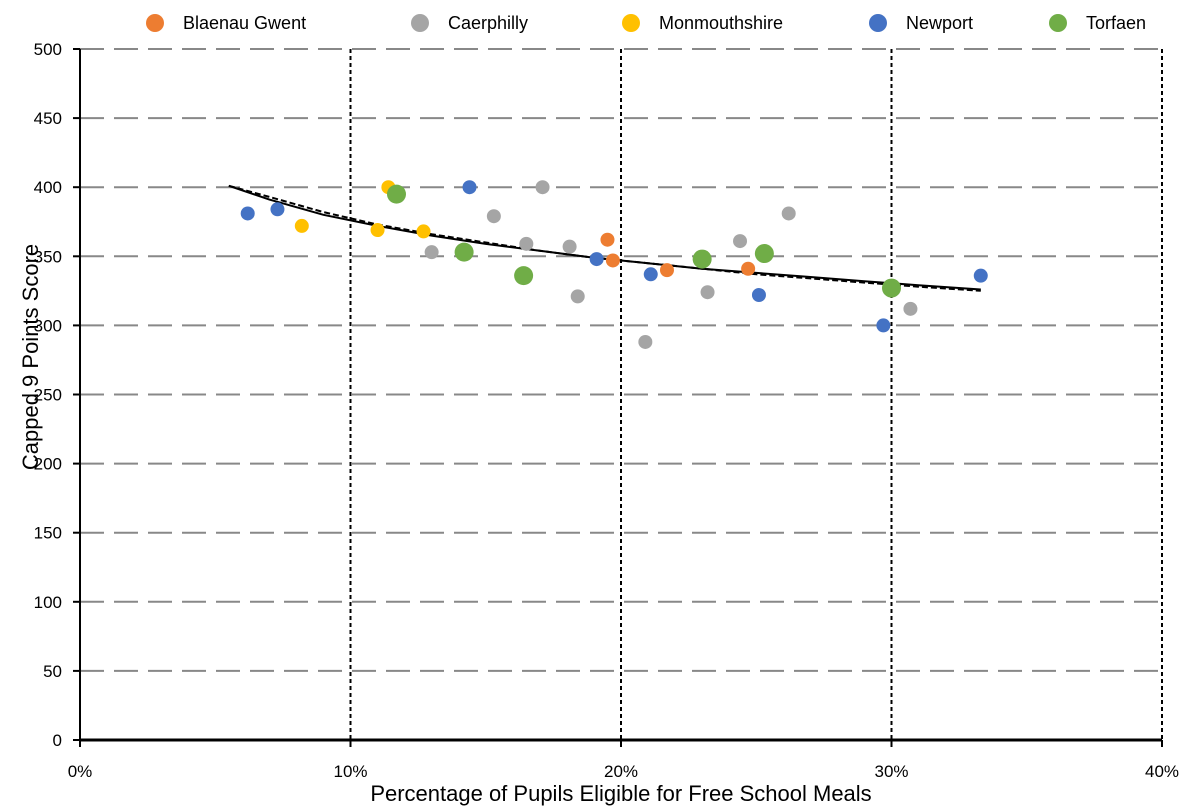 This screenshot has height=807, width=1192. What do you see at coordinates (631, 23) in the screenshot?
I see `legend-marker-monmouthshire` at bounding box center [631, 23].